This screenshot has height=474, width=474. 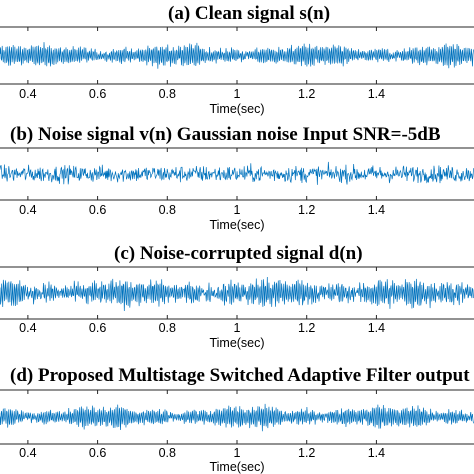 What do you see at coordinates (249, 13) in the screenshot?
I see `panel-title: (a) Clean signal s(n)` at bounding box center [249, 13].